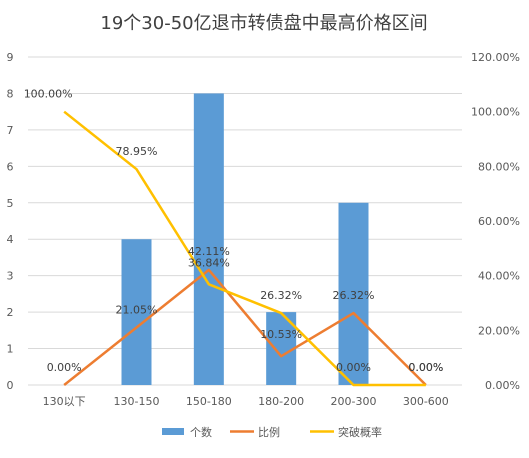 The width and height of the screenshot is (529, 458). Describe the element at coordinates (10, 239) in the screenshot. I see `y-left-tick-label: 4` at that location.